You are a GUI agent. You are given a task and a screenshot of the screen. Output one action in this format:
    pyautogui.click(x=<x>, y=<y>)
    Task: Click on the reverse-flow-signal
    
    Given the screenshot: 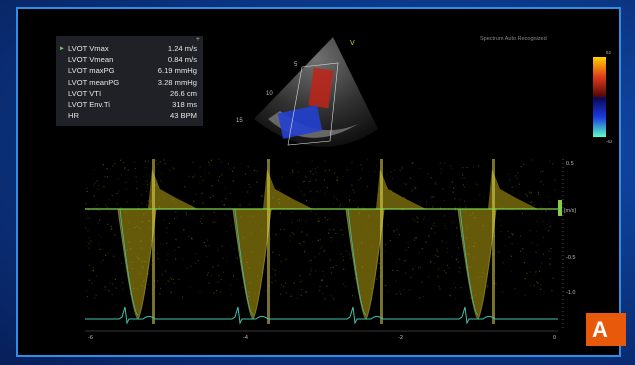 What is the action you would take?
    pyautogui.click(x=401, y=189)
    